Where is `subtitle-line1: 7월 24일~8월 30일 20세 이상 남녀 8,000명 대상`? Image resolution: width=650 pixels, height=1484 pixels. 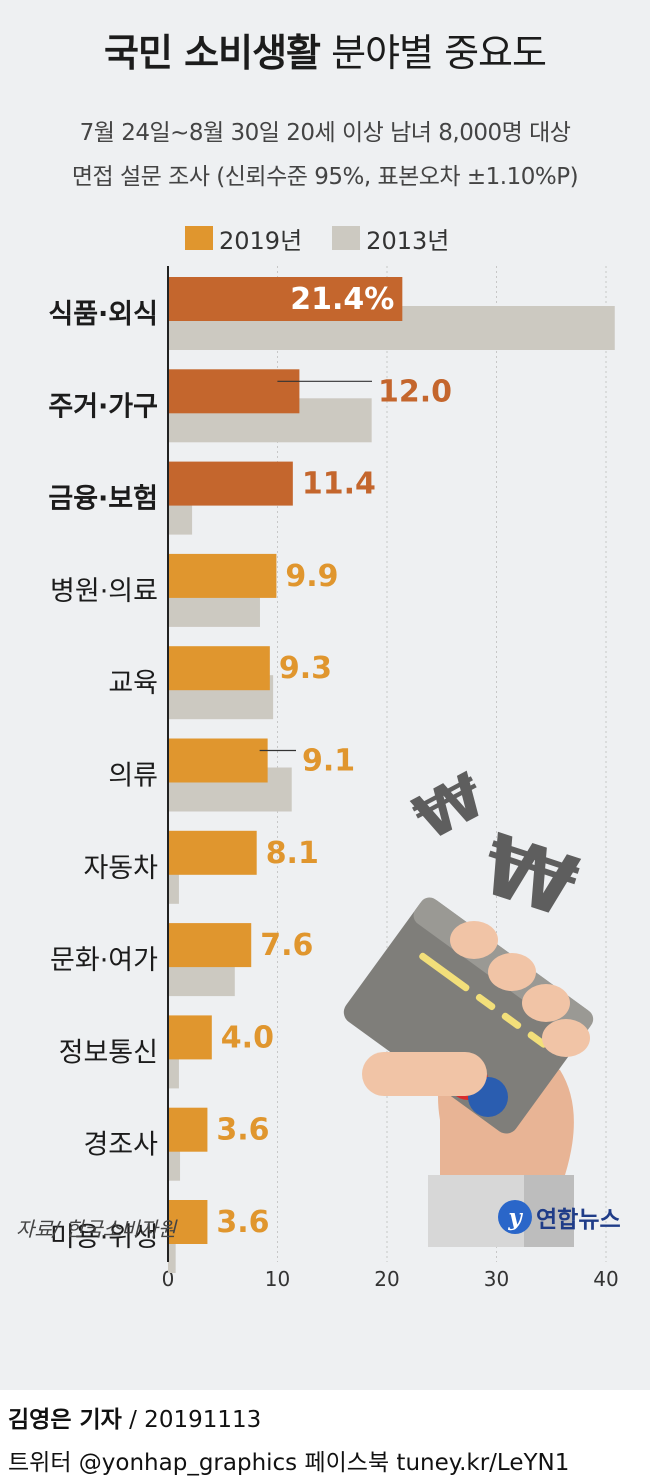 subtitle-line1: 7월 24일~8월 30일 20세 이상 남녀 8,000명 대상 is located at coordinates (325, 133).